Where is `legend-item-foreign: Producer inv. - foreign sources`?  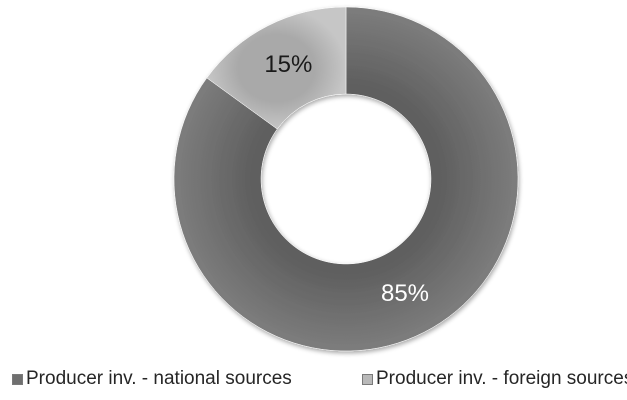 legend-item-foreign: Producer inv. - foreign sources is located at coordinates (494, 379).